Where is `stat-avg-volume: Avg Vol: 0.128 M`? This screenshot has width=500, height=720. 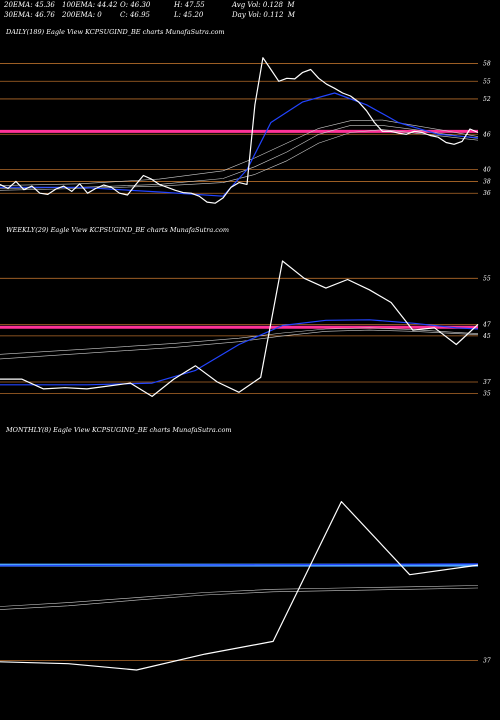 stat-avg-volume: Avg Vol: 0.128 M is located at coordinates (263, 5).